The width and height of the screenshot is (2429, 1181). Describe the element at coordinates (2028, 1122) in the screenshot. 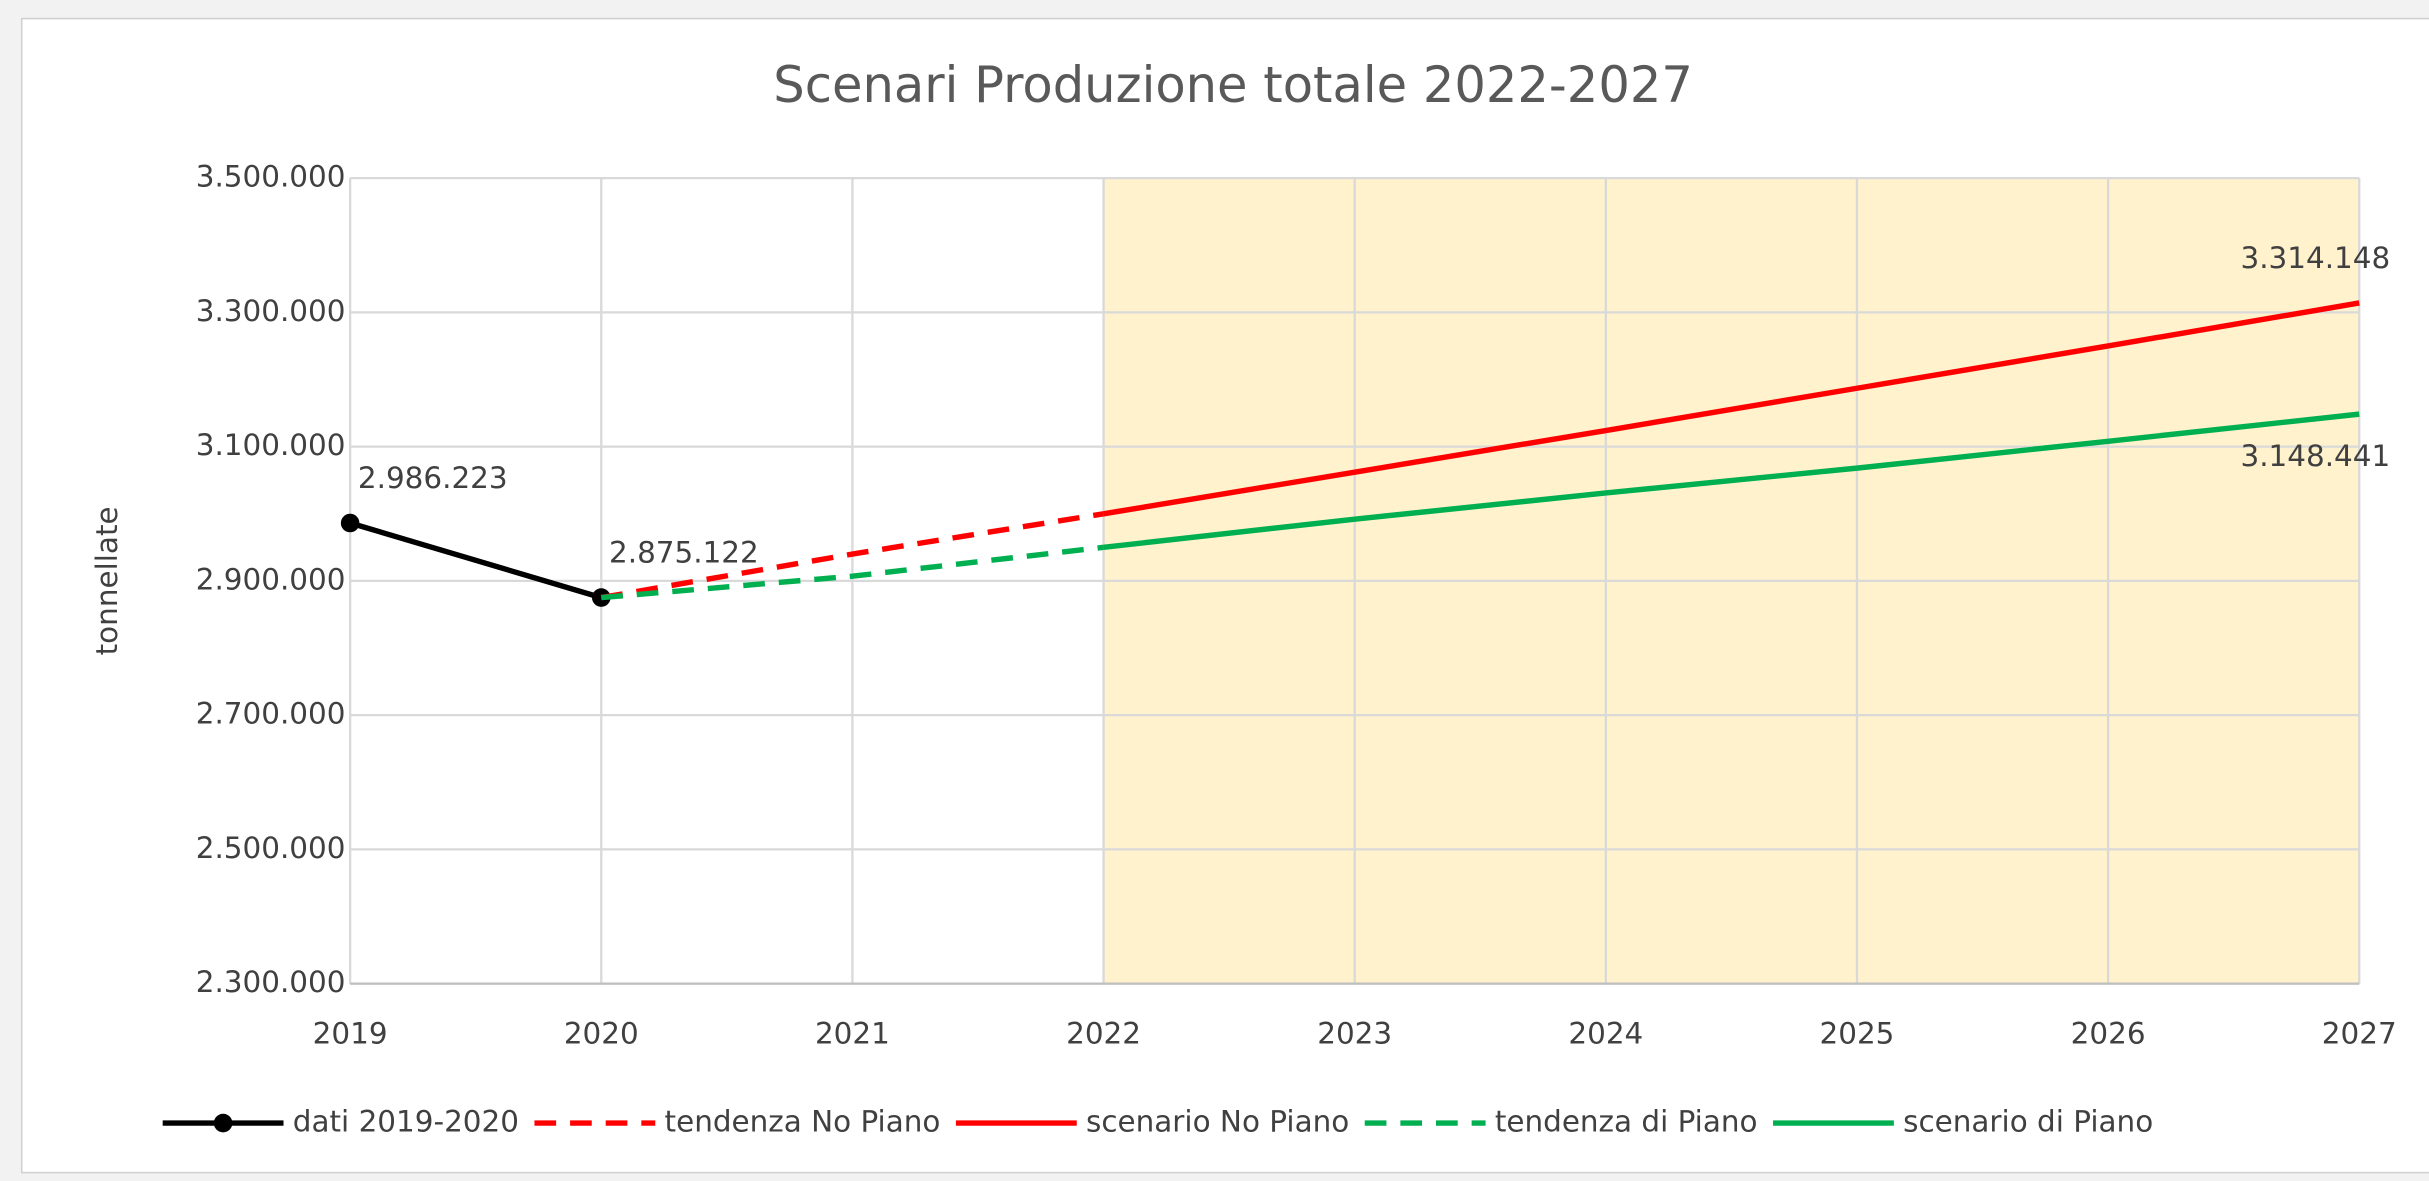

I see `legend-label: scenario di Piano` at that location.